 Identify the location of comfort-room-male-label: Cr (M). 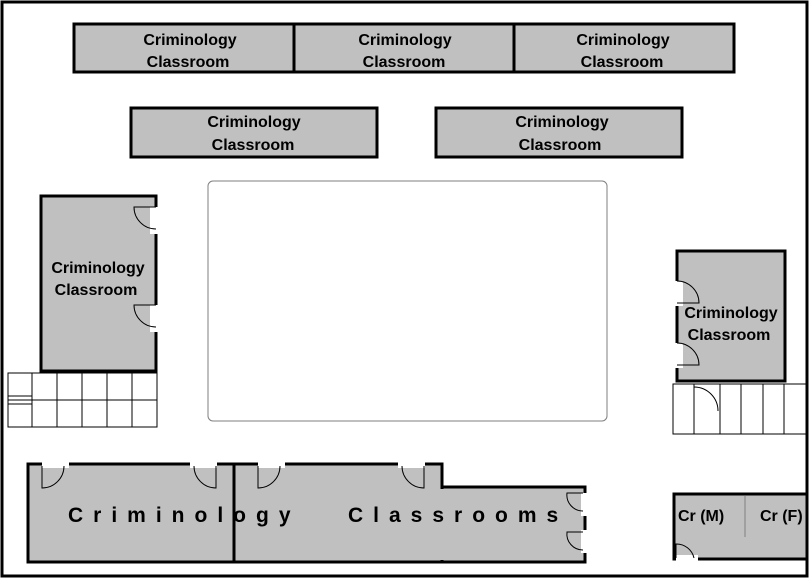
(701, 516).